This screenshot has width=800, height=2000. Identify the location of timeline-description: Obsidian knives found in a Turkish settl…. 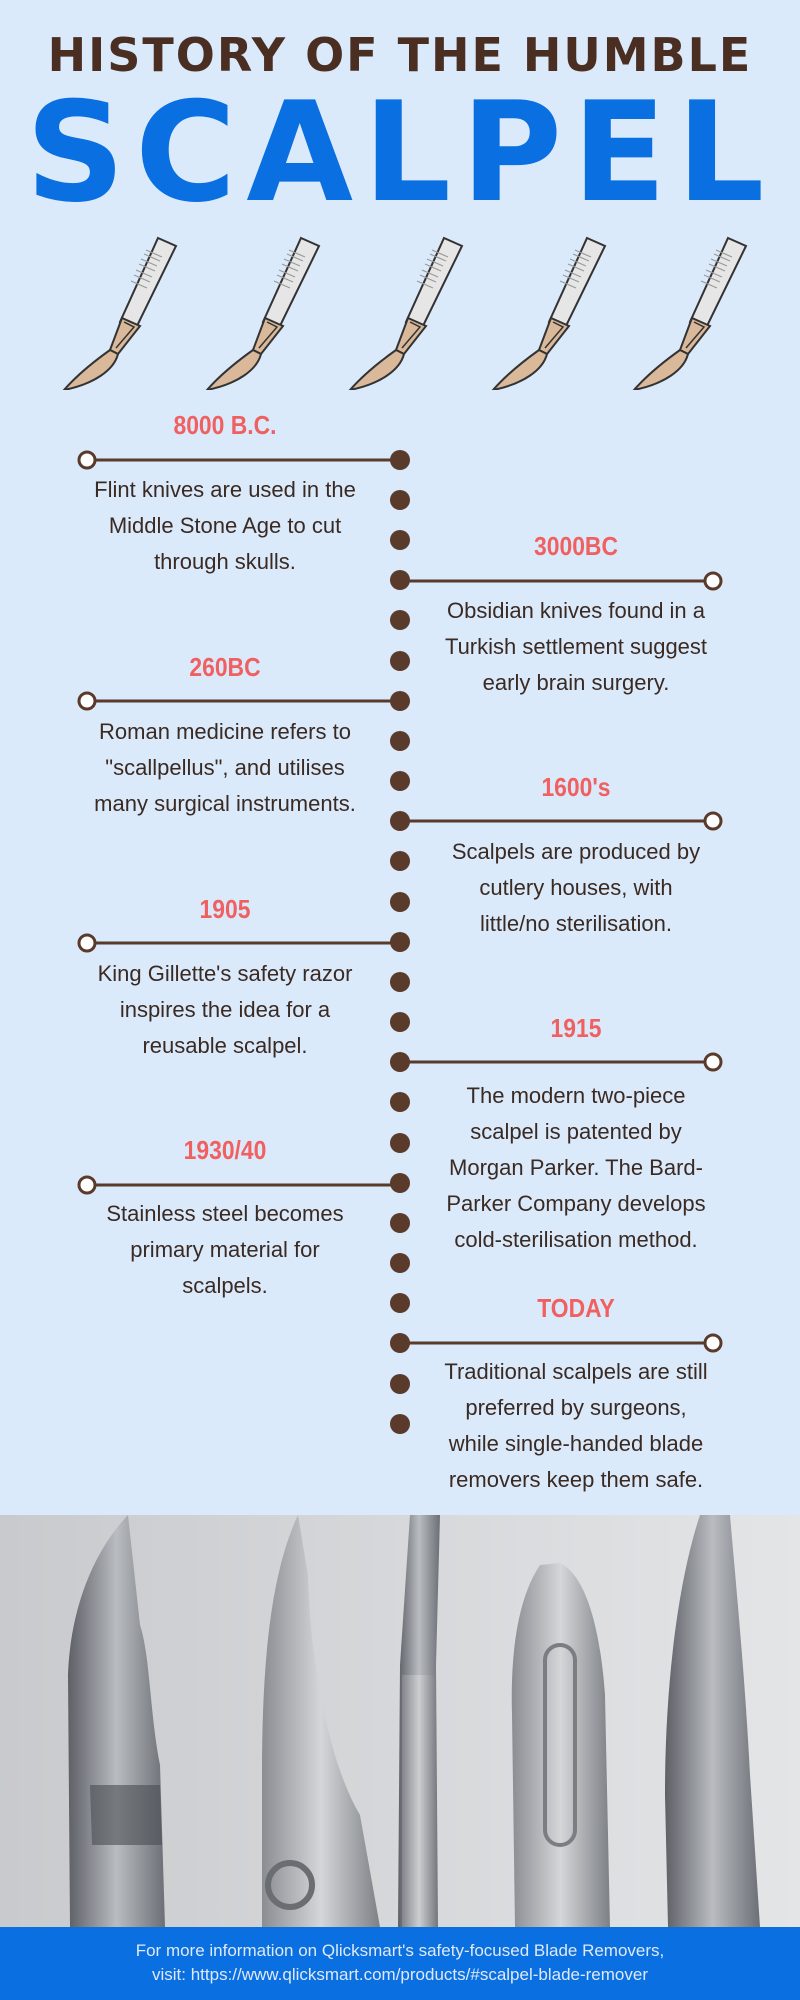
(576, 647).